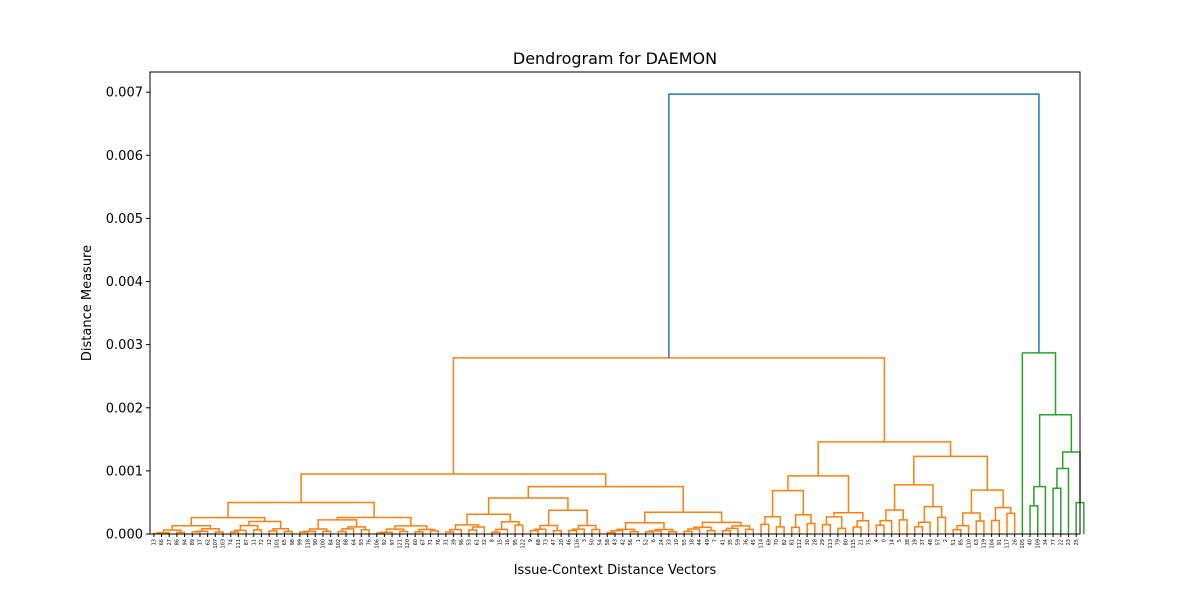  I want to click on leaf-label-86: 28, so click(816, 542).